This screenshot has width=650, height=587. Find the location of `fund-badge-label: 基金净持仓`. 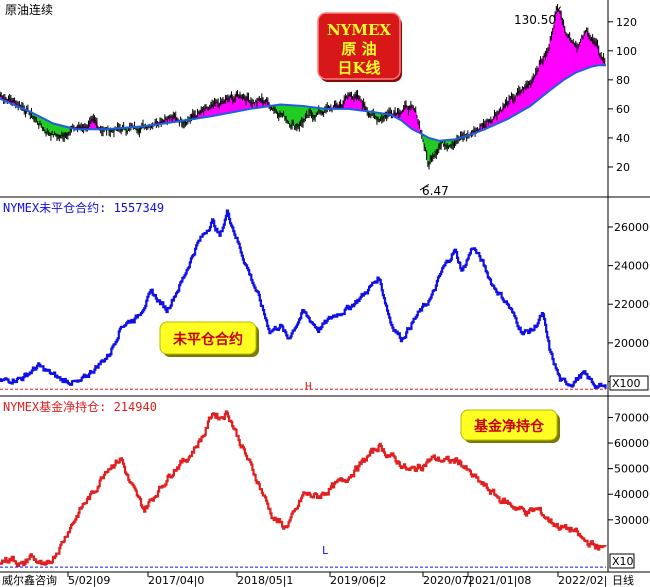

fund-badge-label: 基金净持仓 is located at coordinates (509, 426).